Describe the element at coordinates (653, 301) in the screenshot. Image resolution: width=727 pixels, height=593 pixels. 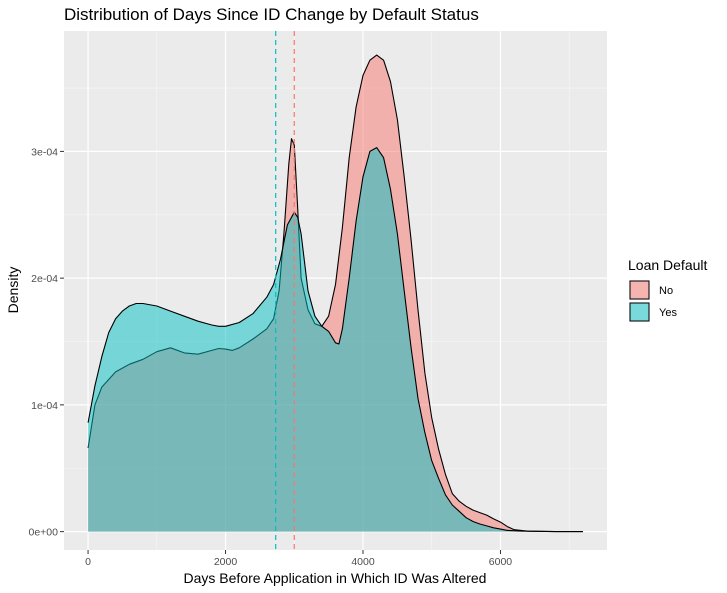
I see `legend-items: No Yes` at that location.